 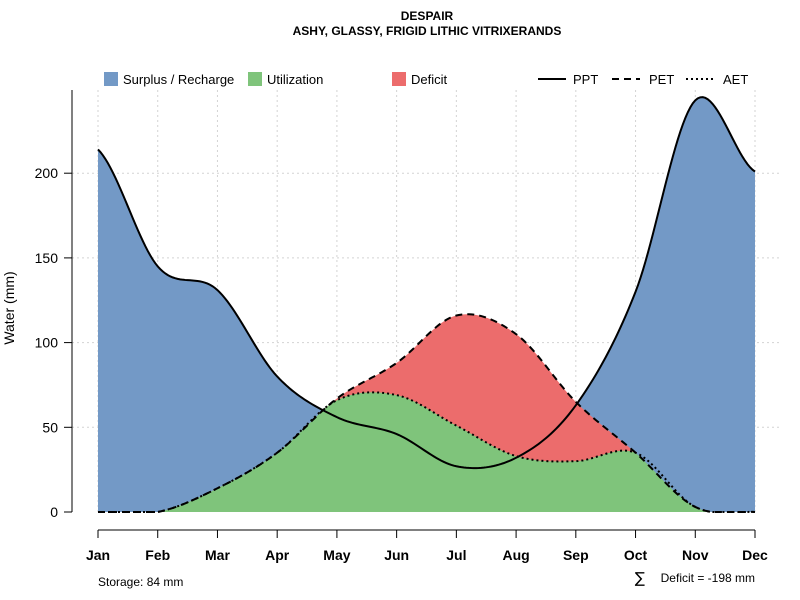 What do you see at coordinates (9, 307) in the screenshot?
I see `y-axis-label: Water (mm)` at bounding box center [9, 307].